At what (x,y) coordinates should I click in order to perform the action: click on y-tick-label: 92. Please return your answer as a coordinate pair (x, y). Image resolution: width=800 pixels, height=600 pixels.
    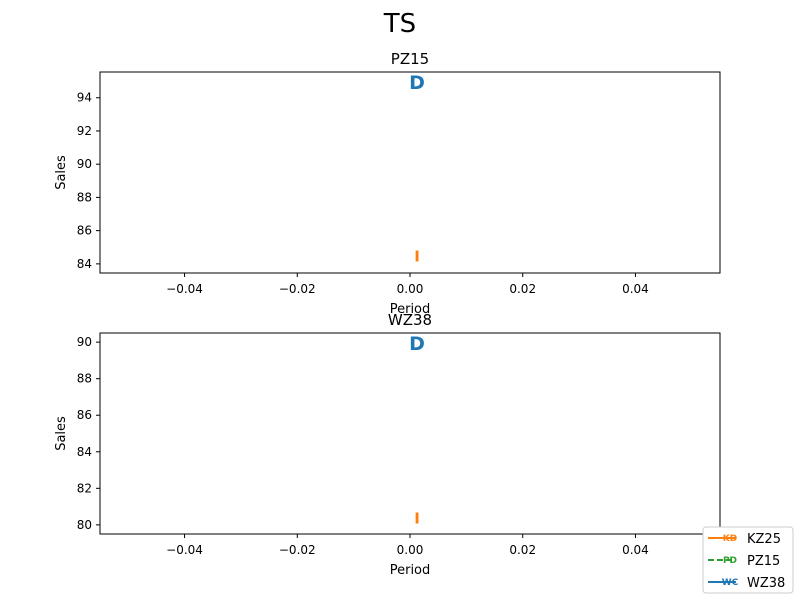
    Looking at the image, I should click on (84, 131).